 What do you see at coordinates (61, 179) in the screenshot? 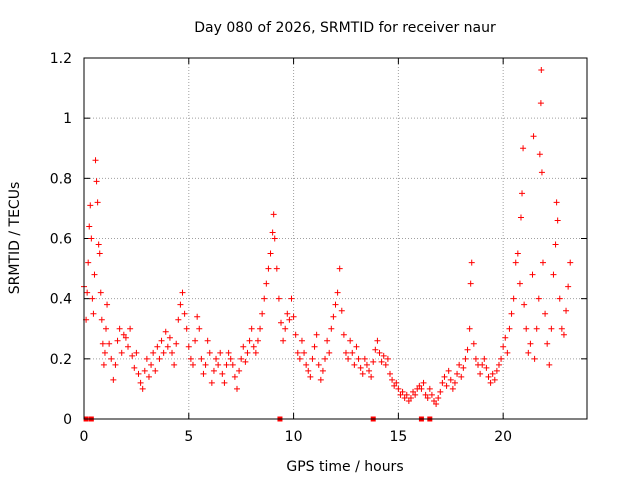
I see `y-tick-label: 0.8` at bounding box center [61, 179].